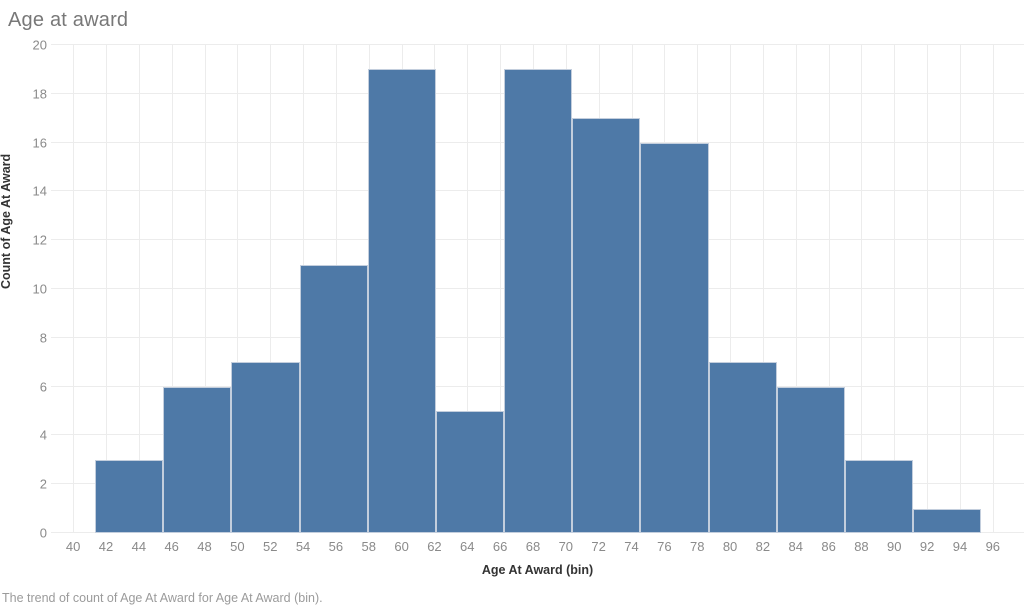 The height and width of the screenshot is (611, 1024). Describe the element at coordinates (795, 546) in the screenshot. I see `x-tick-label: 84` at that location.